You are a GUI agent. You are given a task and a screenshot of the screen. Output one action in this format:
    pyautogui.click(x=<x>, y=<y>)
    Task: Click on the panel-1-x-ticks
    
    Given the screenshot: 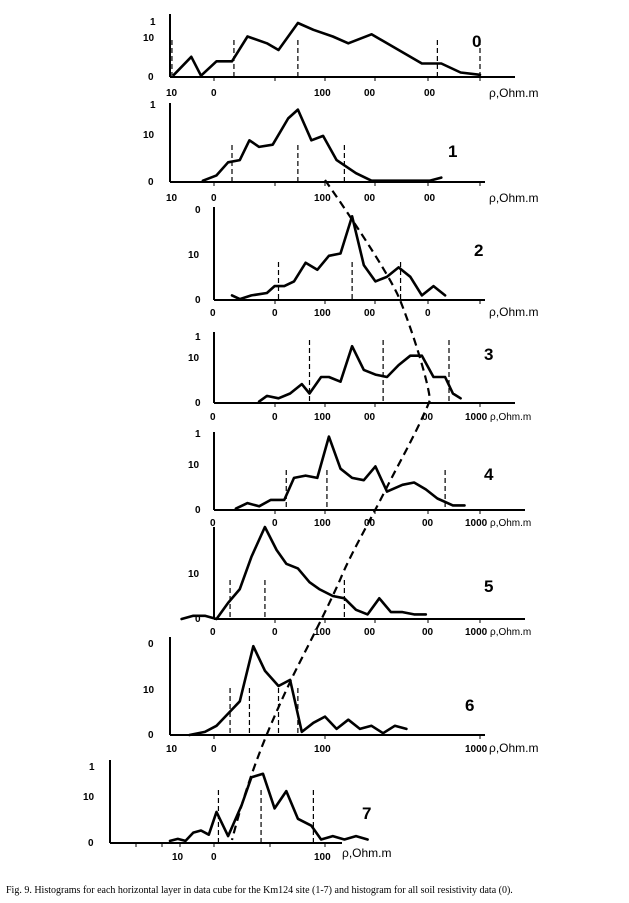 What is the action you would take?
    pyautogui.click(x=347, y=184)
    